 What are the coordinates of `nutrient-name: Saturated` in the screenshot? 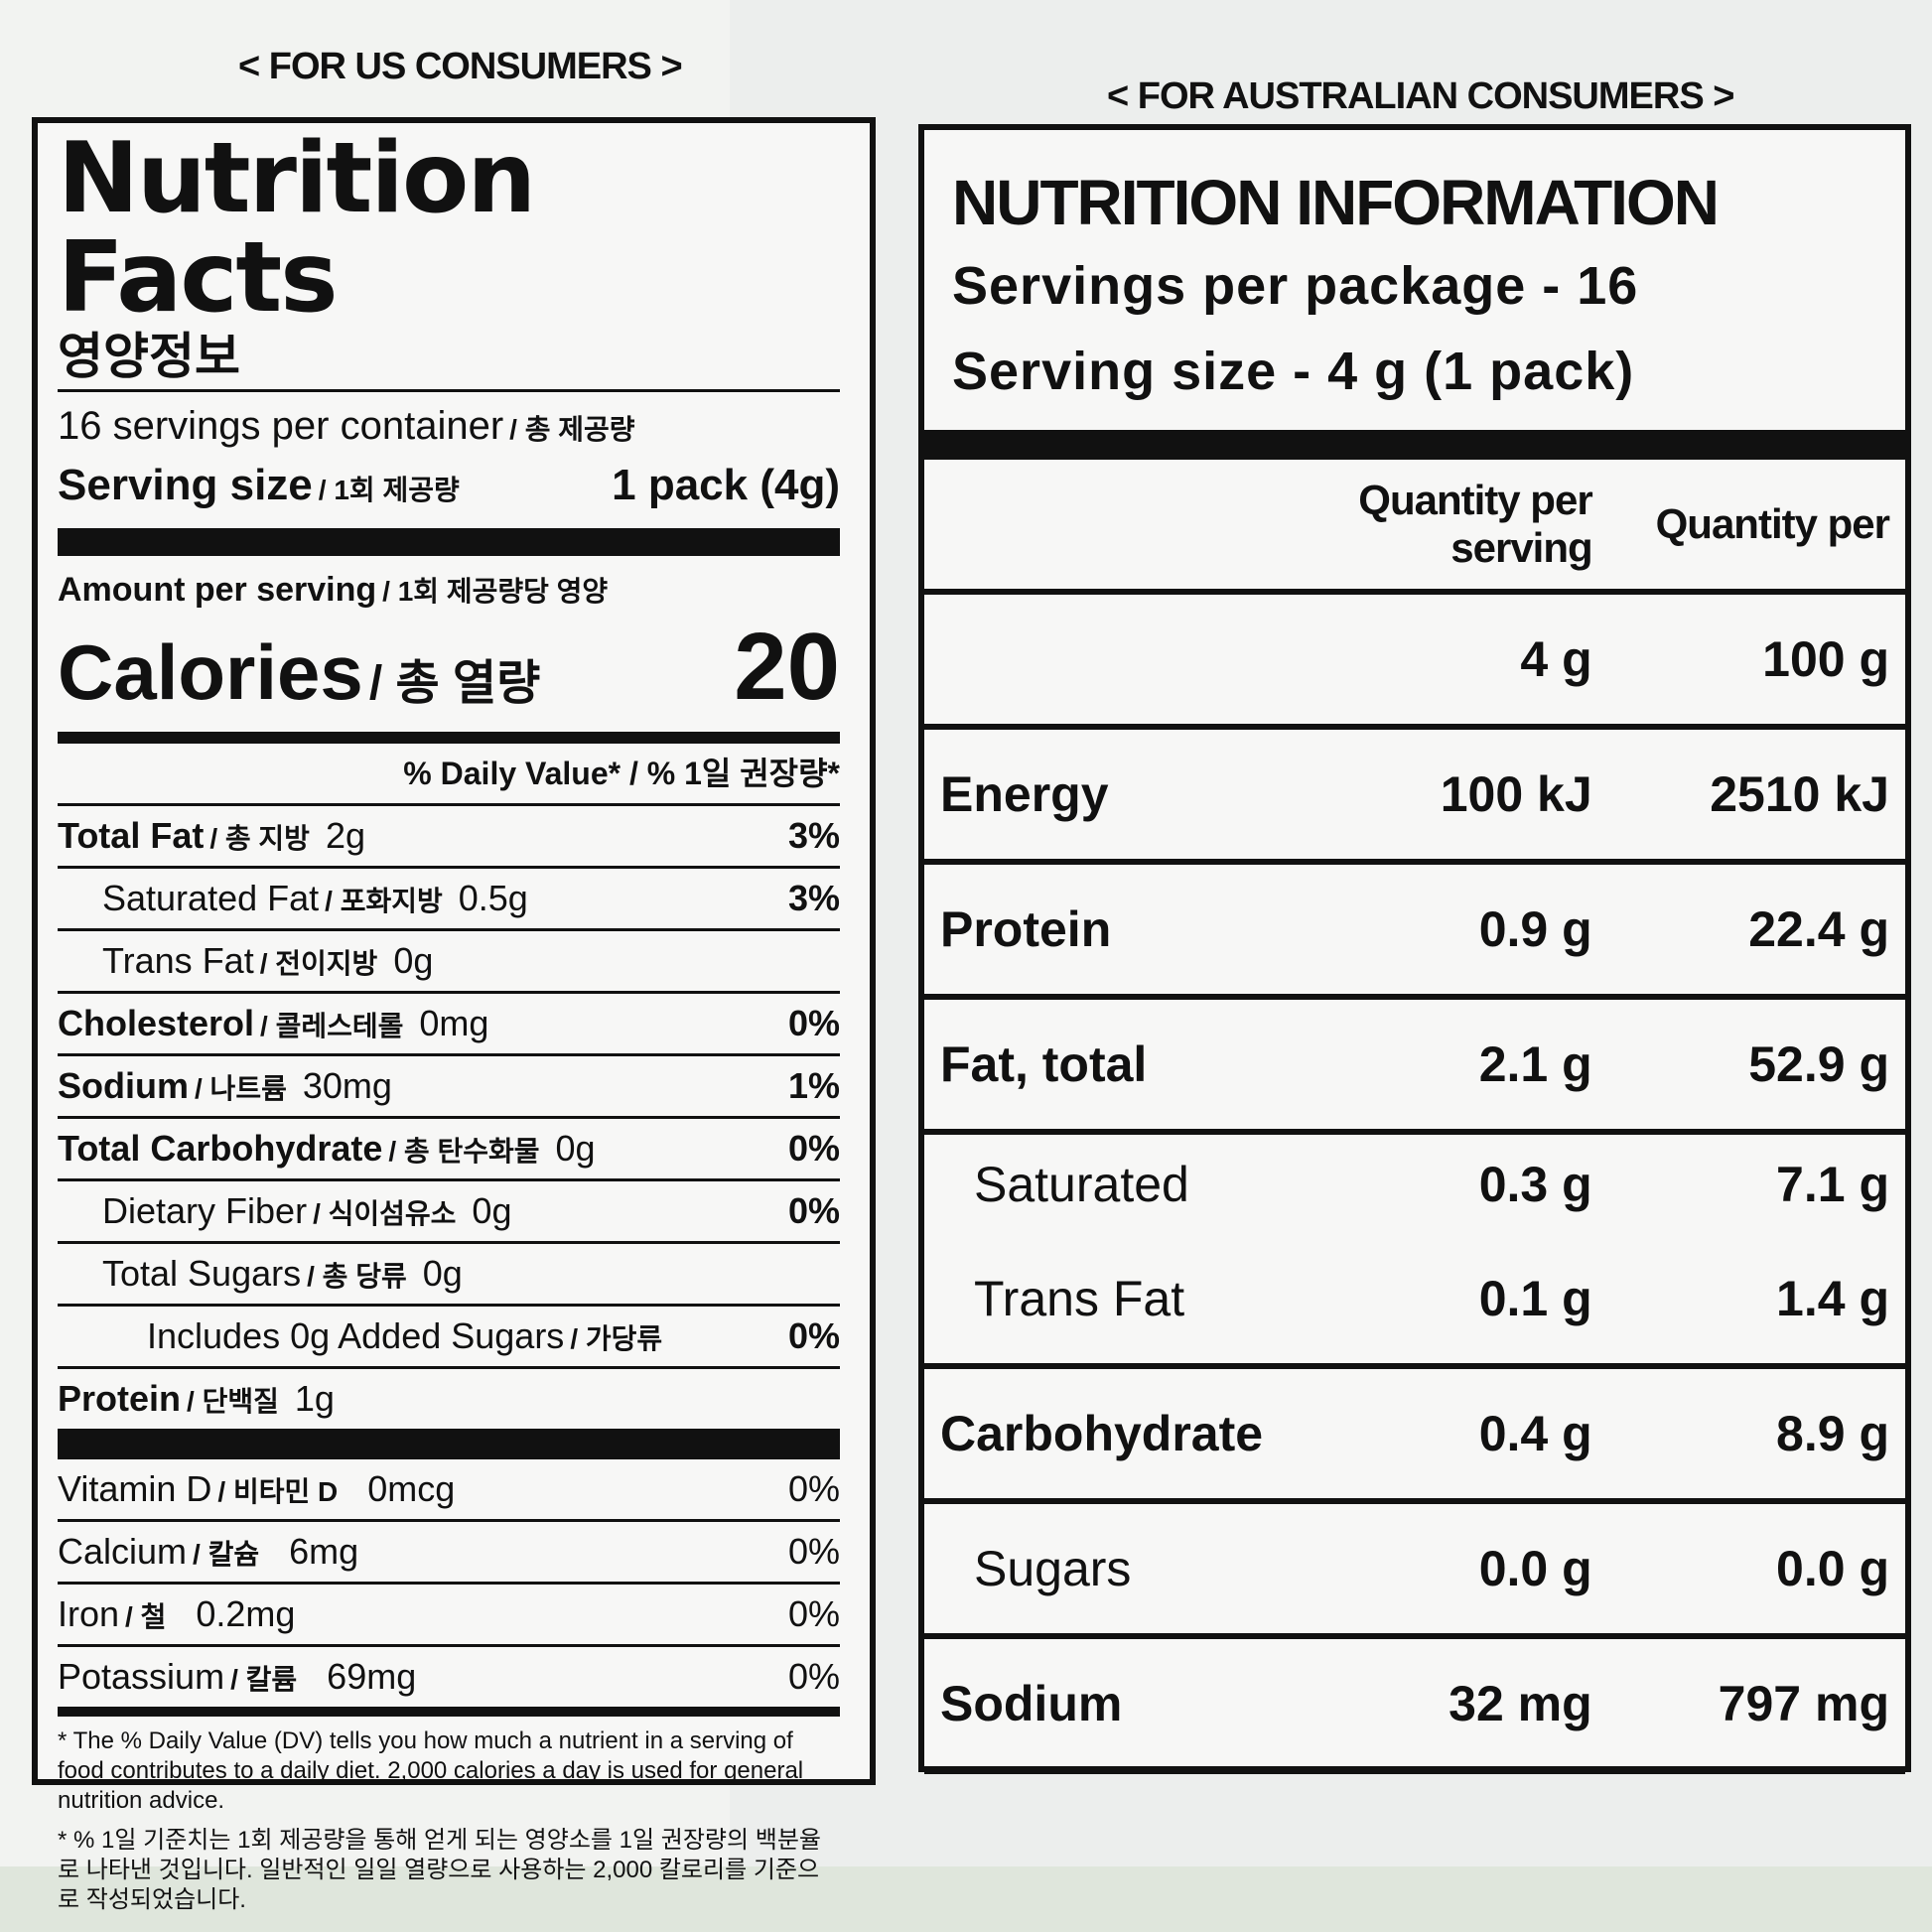 It's located at (1082, 1185).